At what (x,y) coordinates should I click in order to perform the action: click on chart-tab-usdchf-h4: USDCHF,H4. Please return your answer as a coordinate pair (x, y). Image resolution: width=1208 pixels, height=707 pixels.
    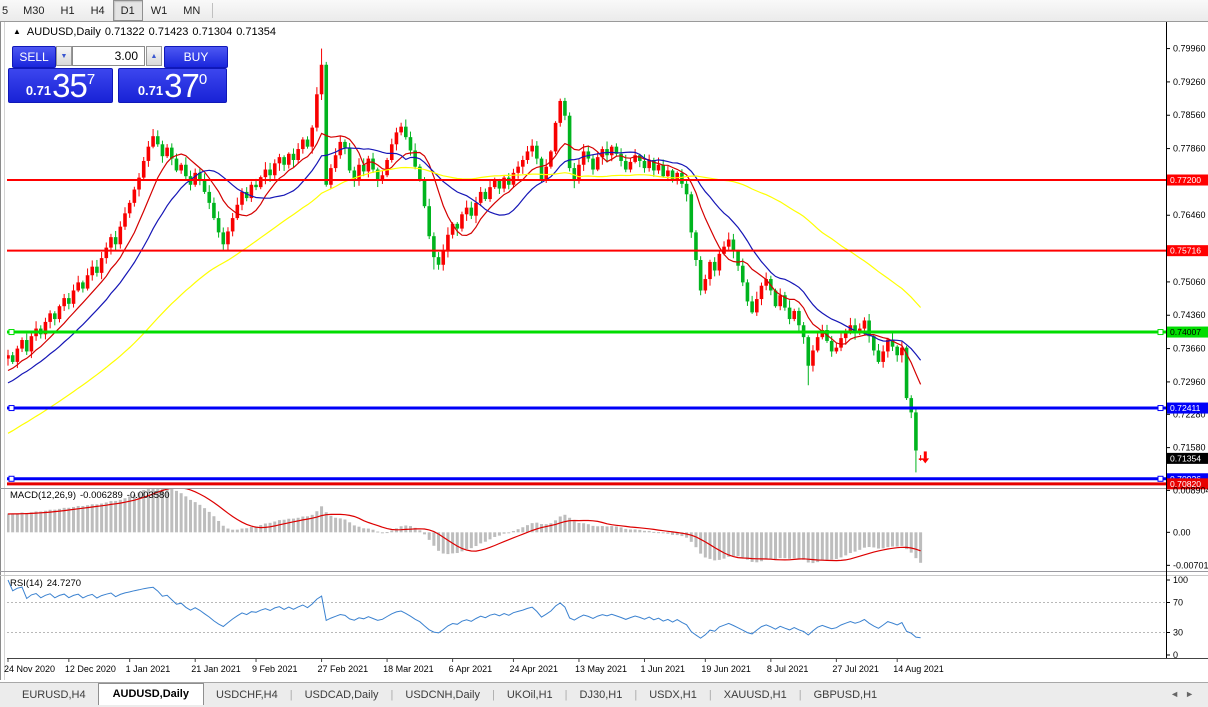
    Looking at the image, I should click on (246, 695).